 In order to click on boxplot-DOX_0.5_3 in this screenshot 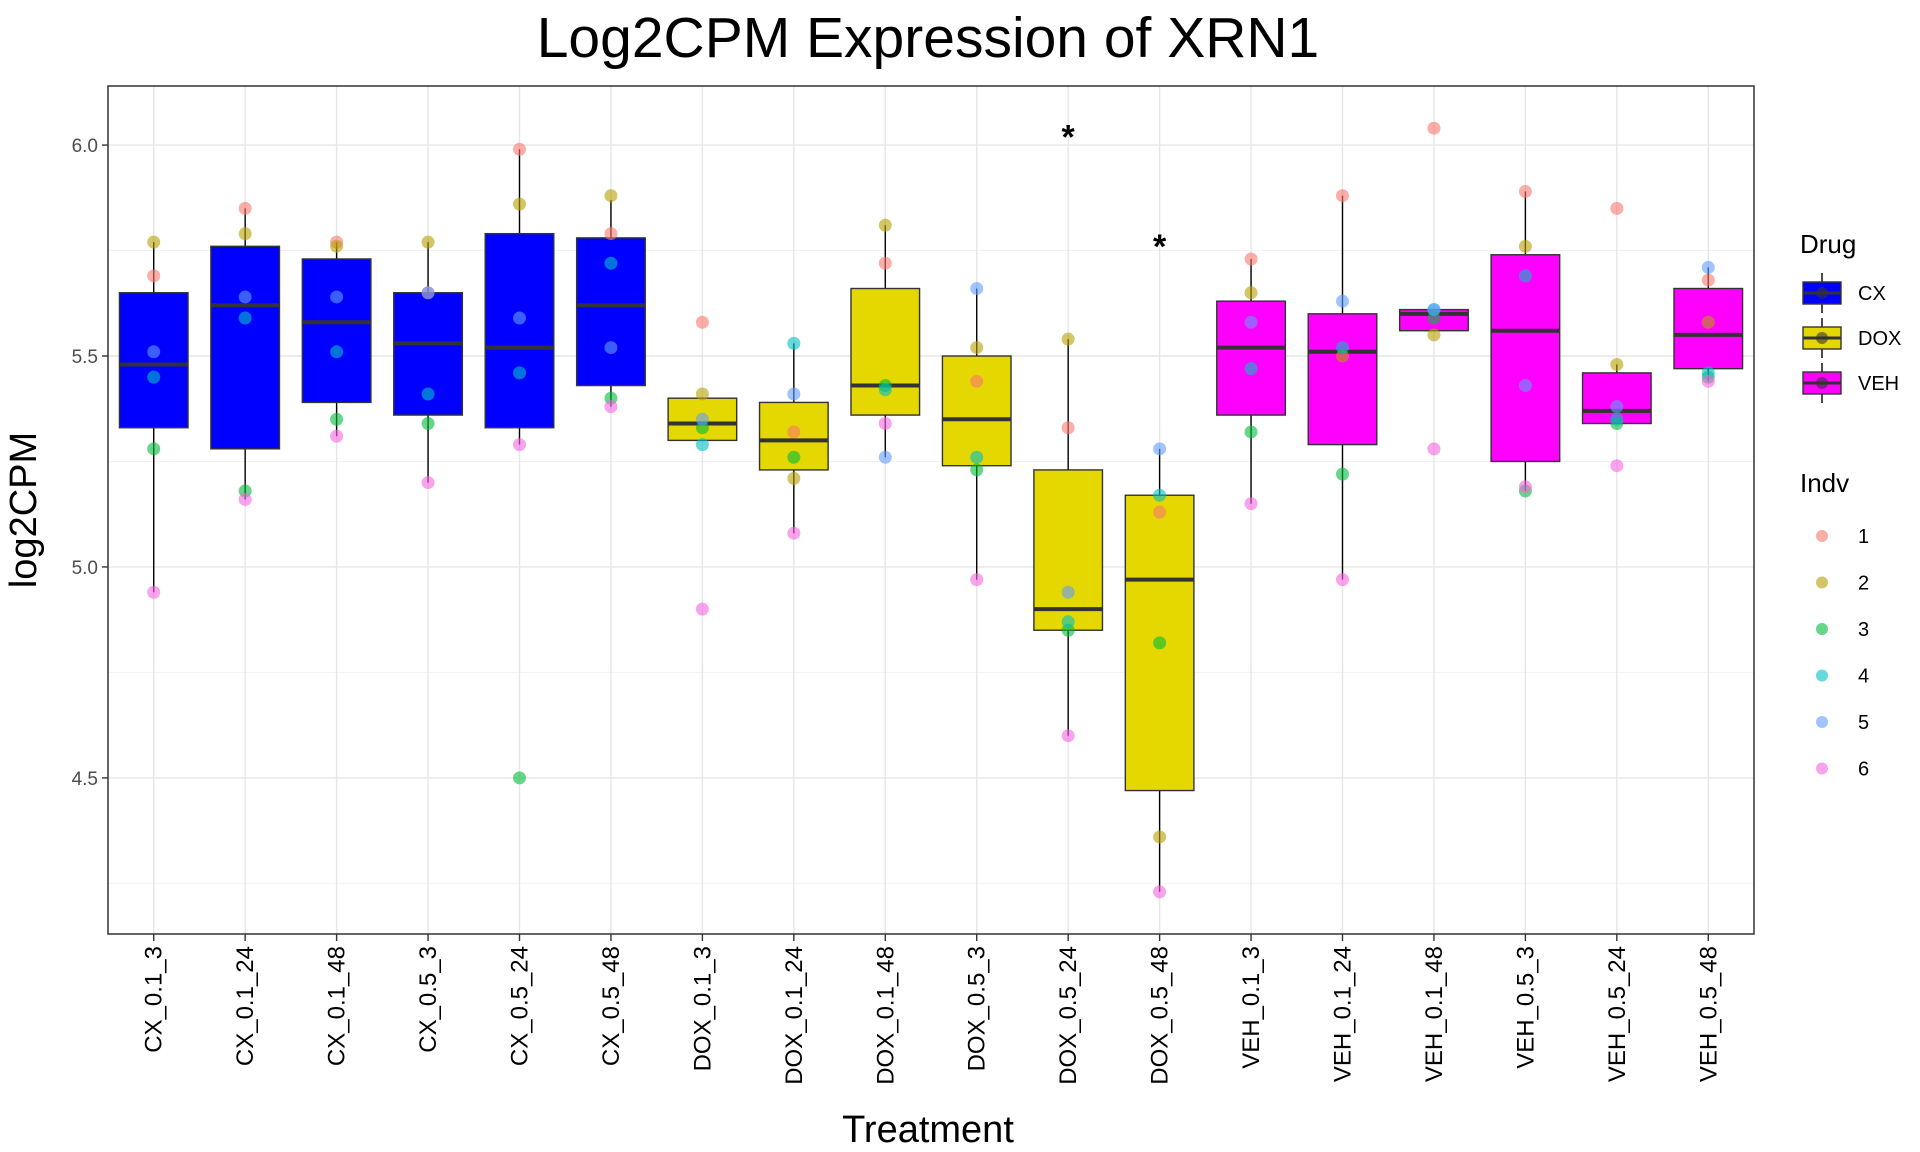, I will do `click(976, 434)`.